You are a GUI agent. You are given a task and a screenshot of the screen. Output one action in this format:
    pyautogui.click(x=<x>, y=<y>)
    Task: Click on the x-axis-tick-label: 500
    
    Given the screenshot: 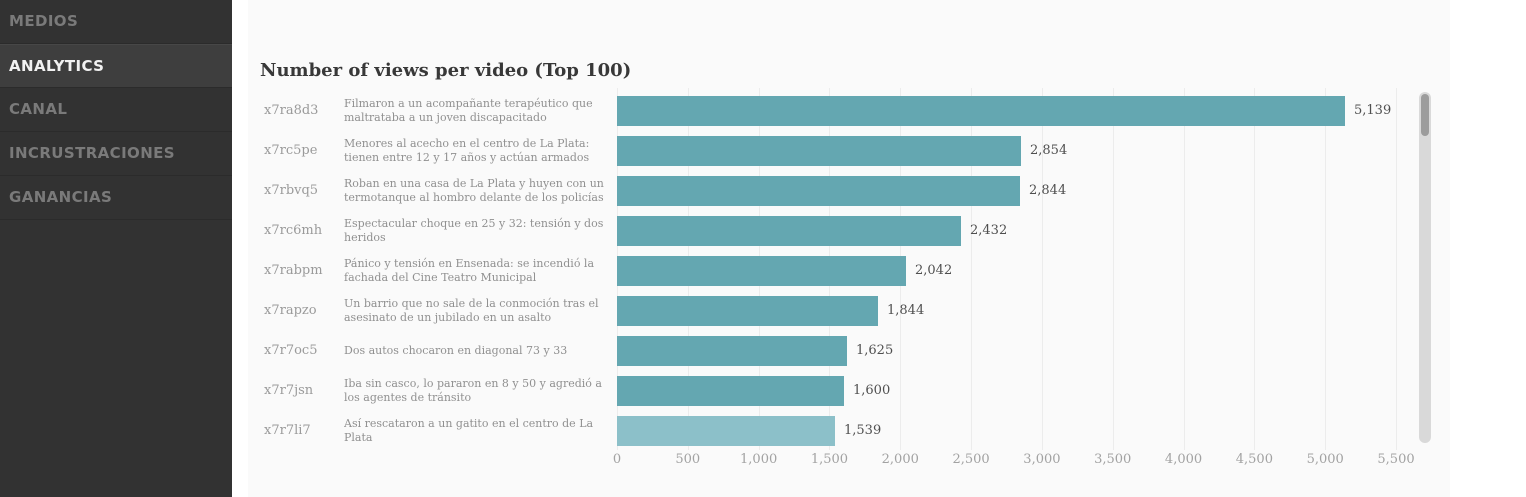 What is the action you would take?
    pyautogui.click(x=688, y=459)
    